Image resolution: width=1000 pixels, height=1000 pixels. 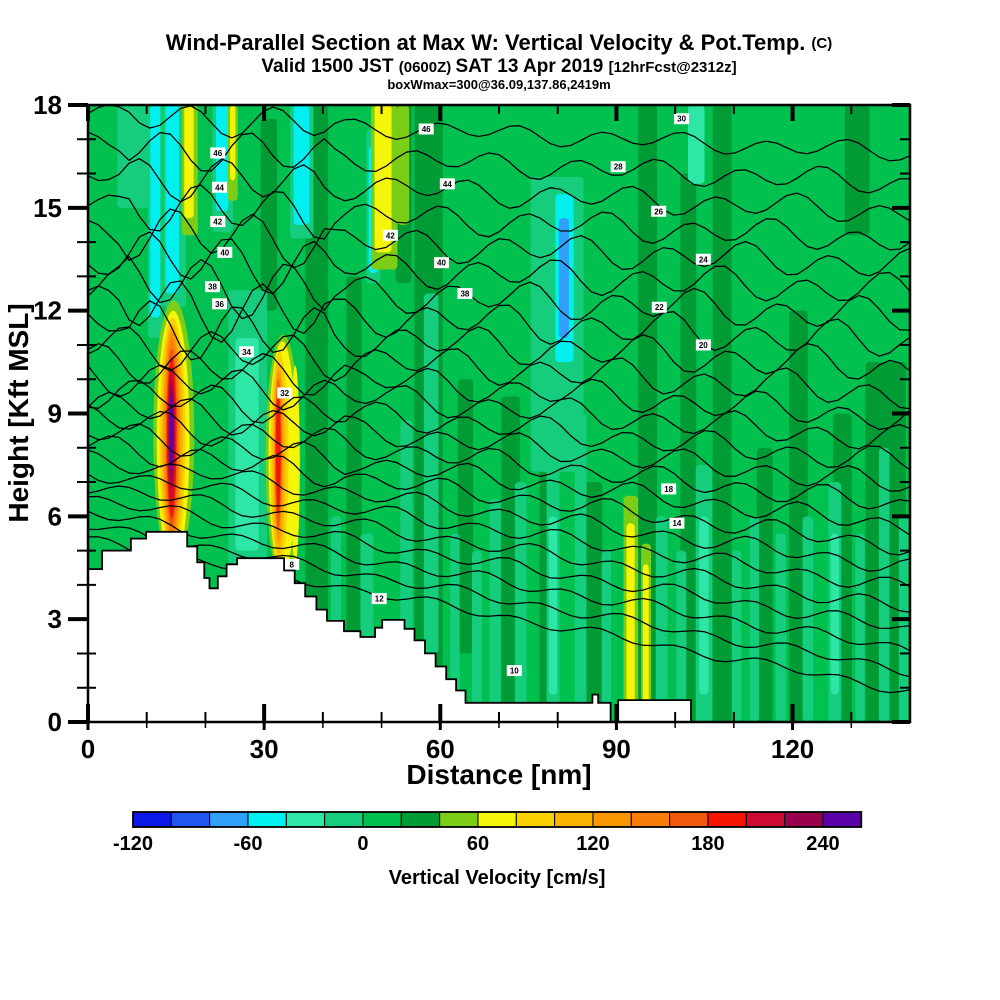 What do you see at coordinates (497, 878) in the screenshot?
I see `colorbar-title: Vertical Velocity [cm/s]` at bounding box center [497, 878].